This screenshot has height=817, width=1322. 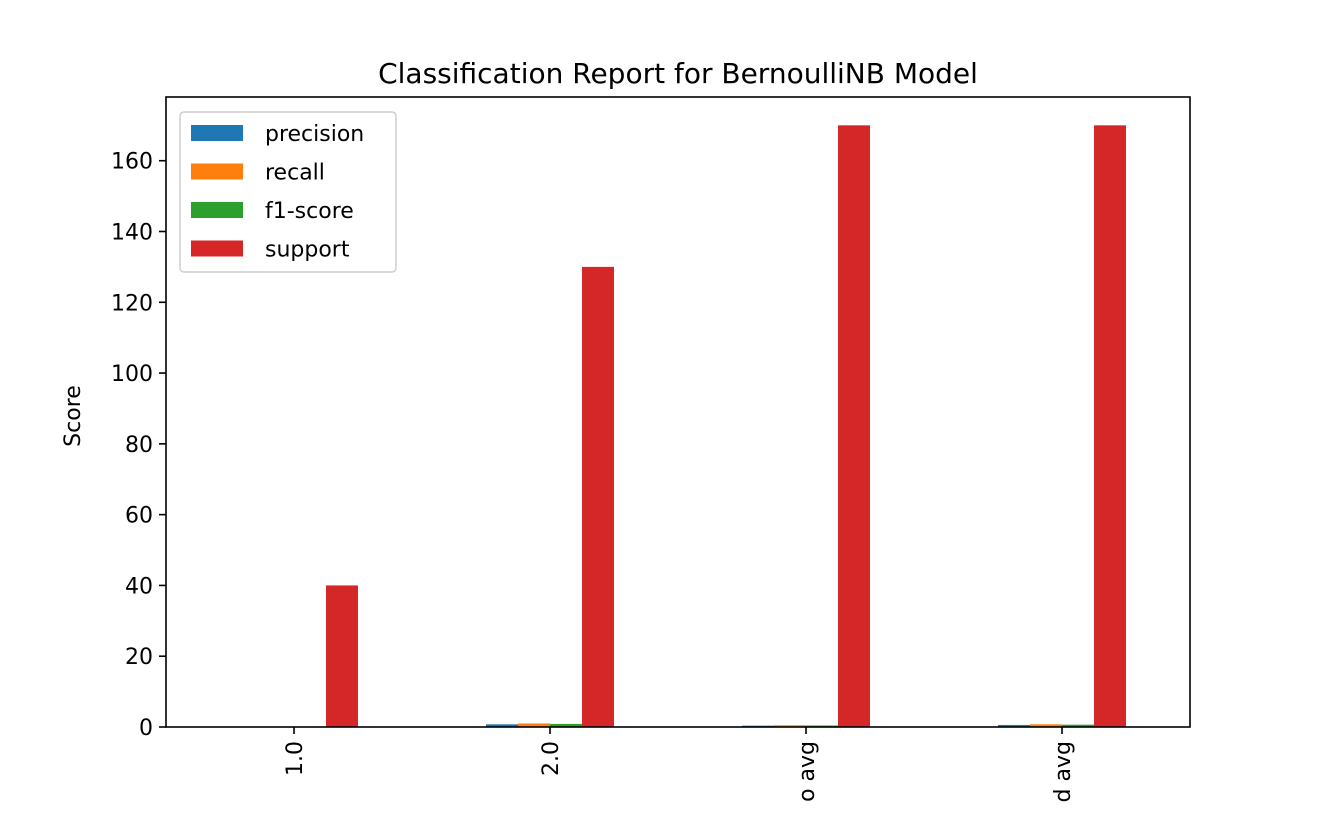 I want to click on x-tick-label: 2.0, so click(x=551, y=758).